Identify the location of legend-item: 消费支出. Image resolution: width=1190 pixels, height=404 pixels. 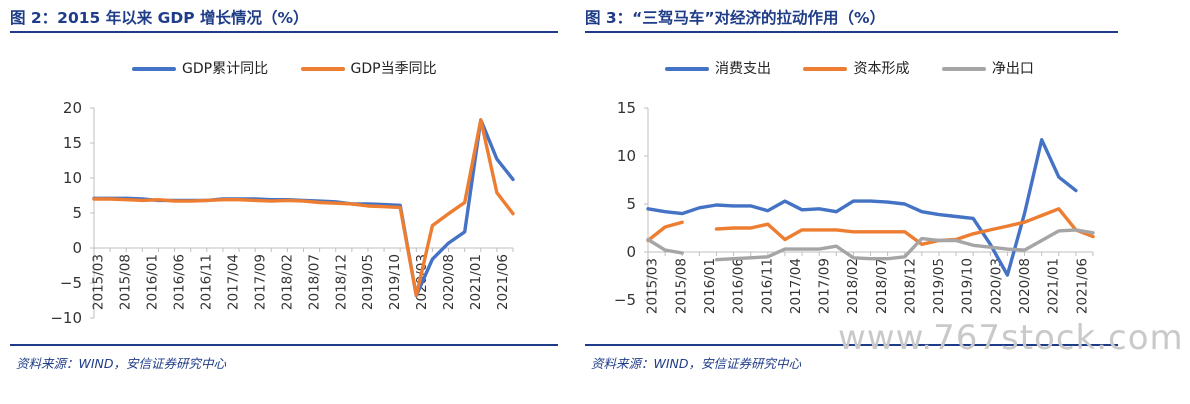
(718, 68).